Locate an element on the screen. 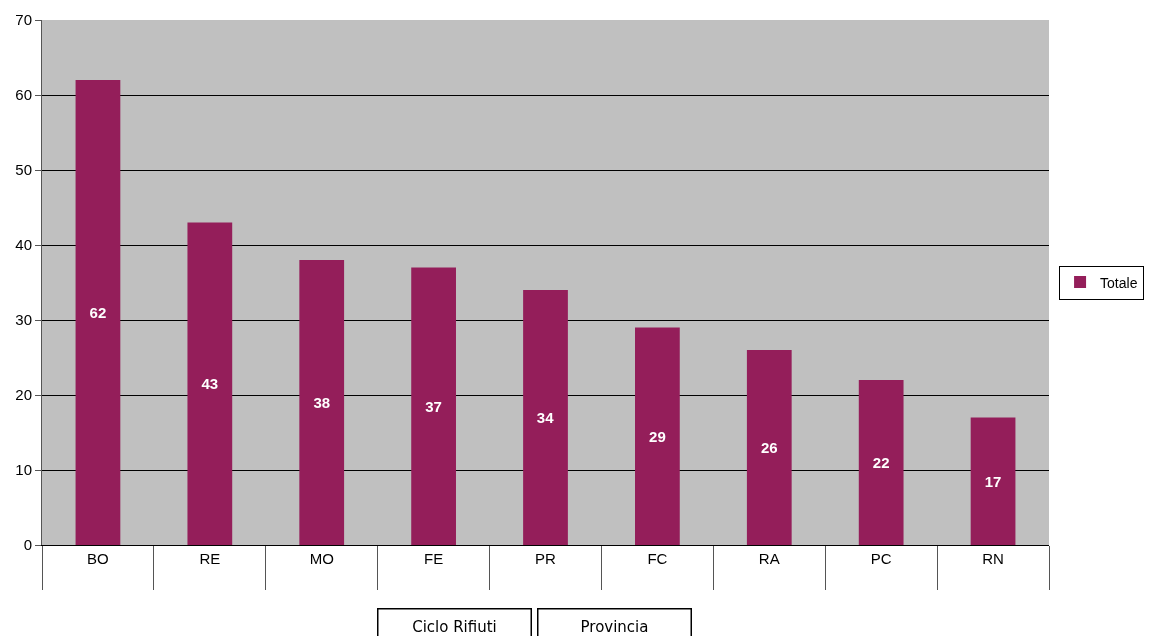 The height and width of the screenshot is (636, 1156). y-tick-label: 10 is located at coordinates (23, 470).